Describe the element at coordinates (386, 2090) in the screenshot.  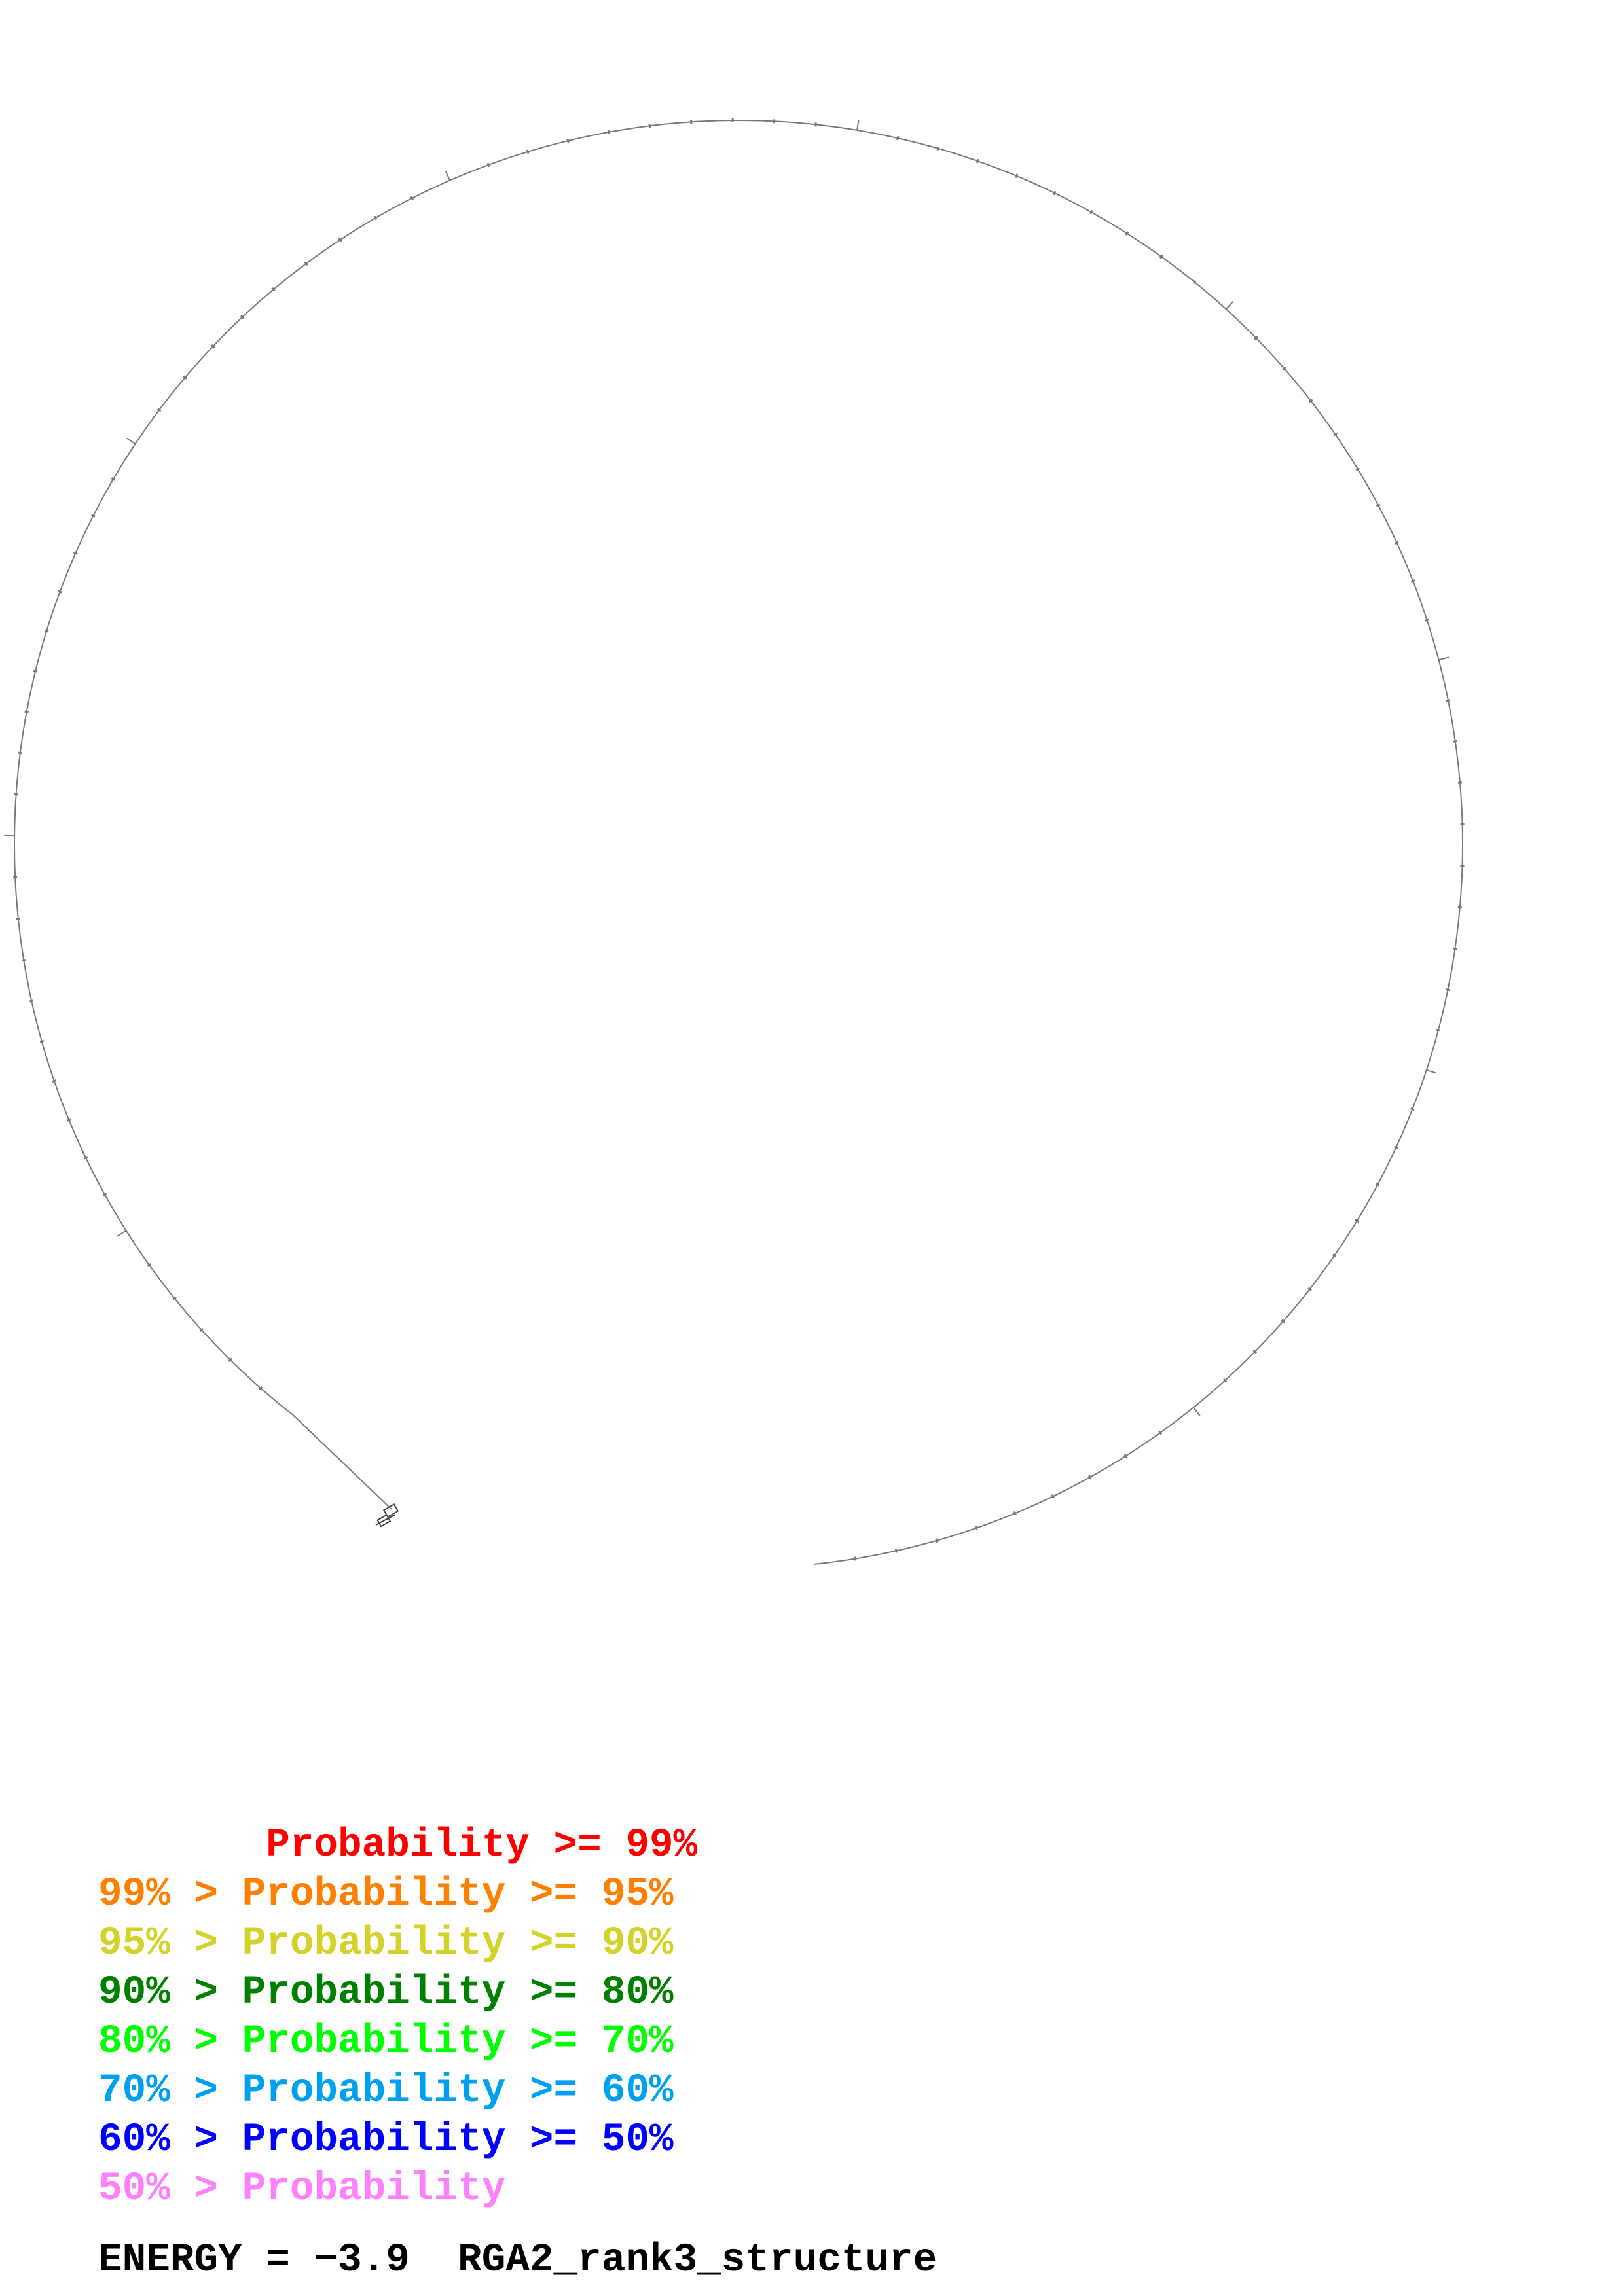
I see `legend-line-prob-60: 70% > Probability >= 60%` at that location.